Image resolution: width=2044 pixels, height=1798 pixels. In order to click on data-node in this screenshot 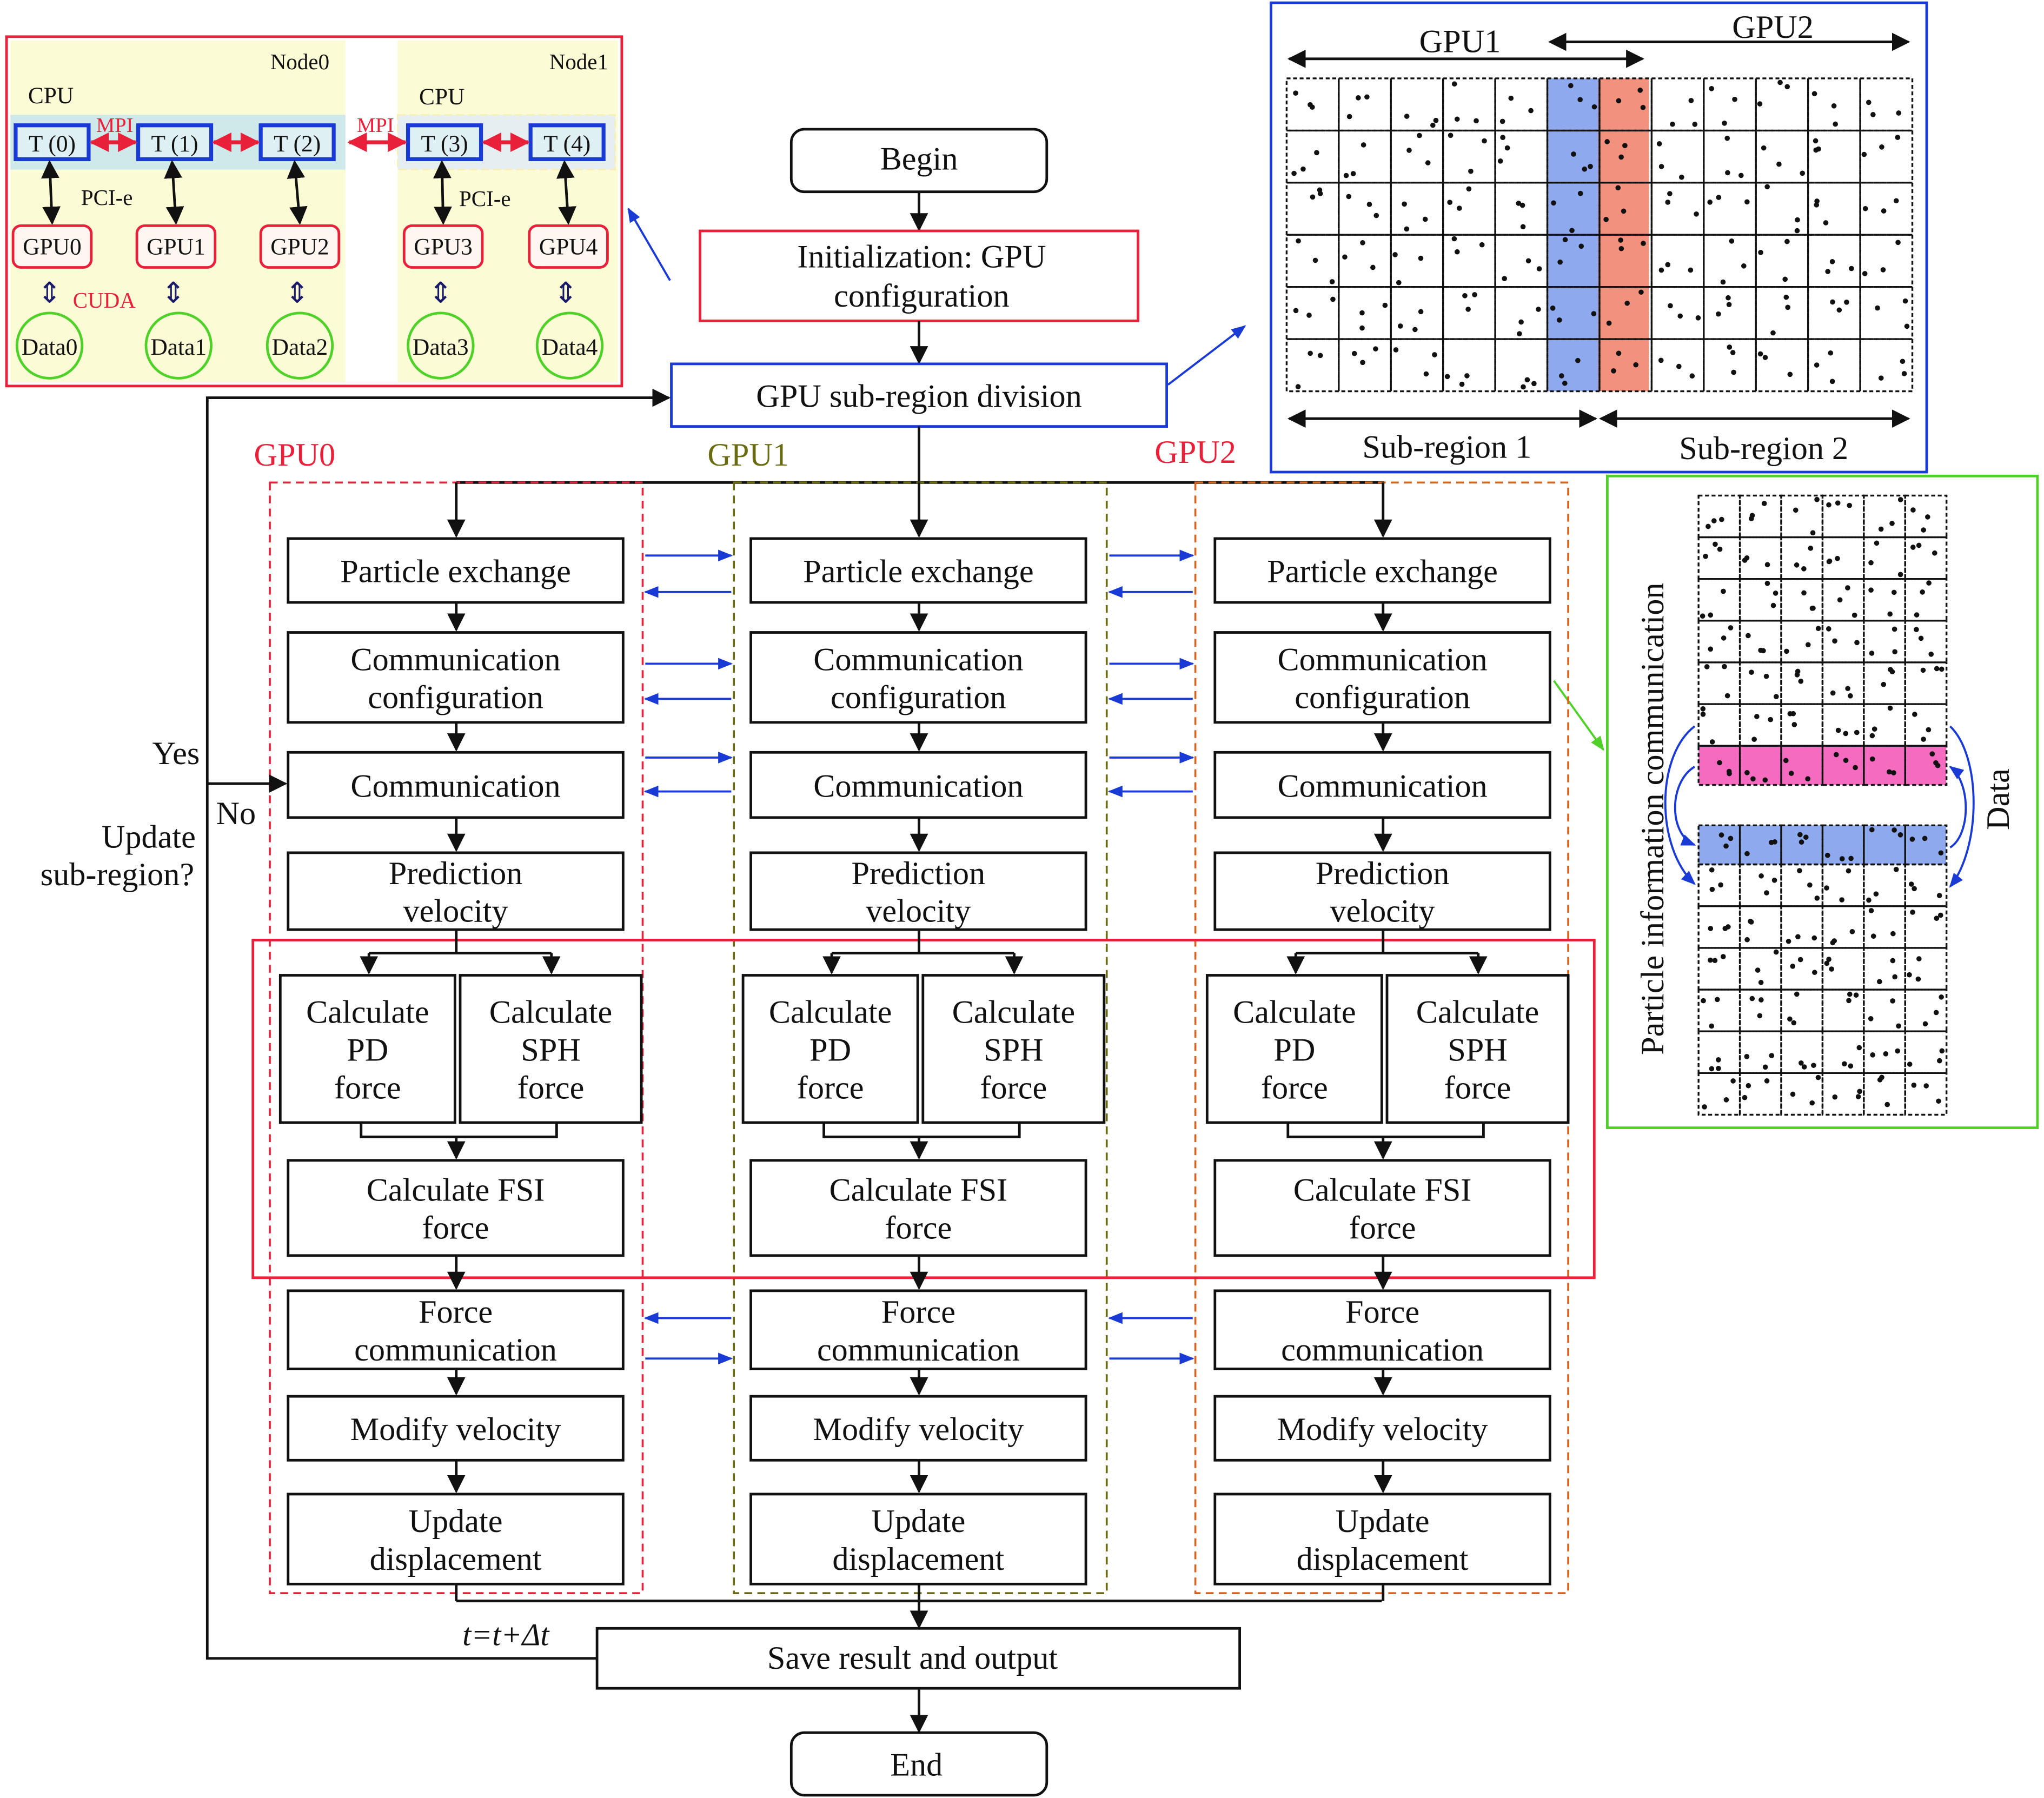, I will do `click(179, 345)`.